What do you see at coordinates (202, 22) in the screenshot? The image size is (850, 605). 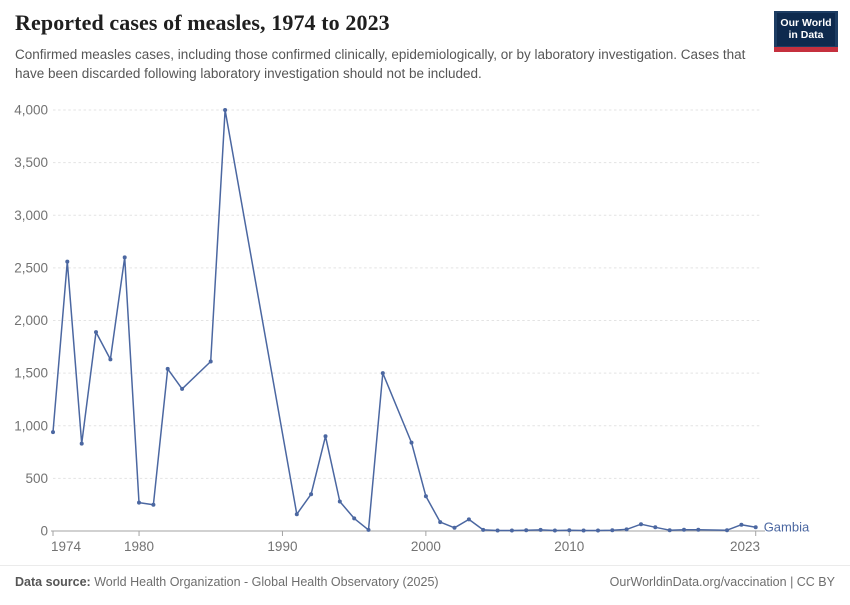 I see `page-title: Reported cases of measles, 1974 to 2023` at bounding box center [202, 22].